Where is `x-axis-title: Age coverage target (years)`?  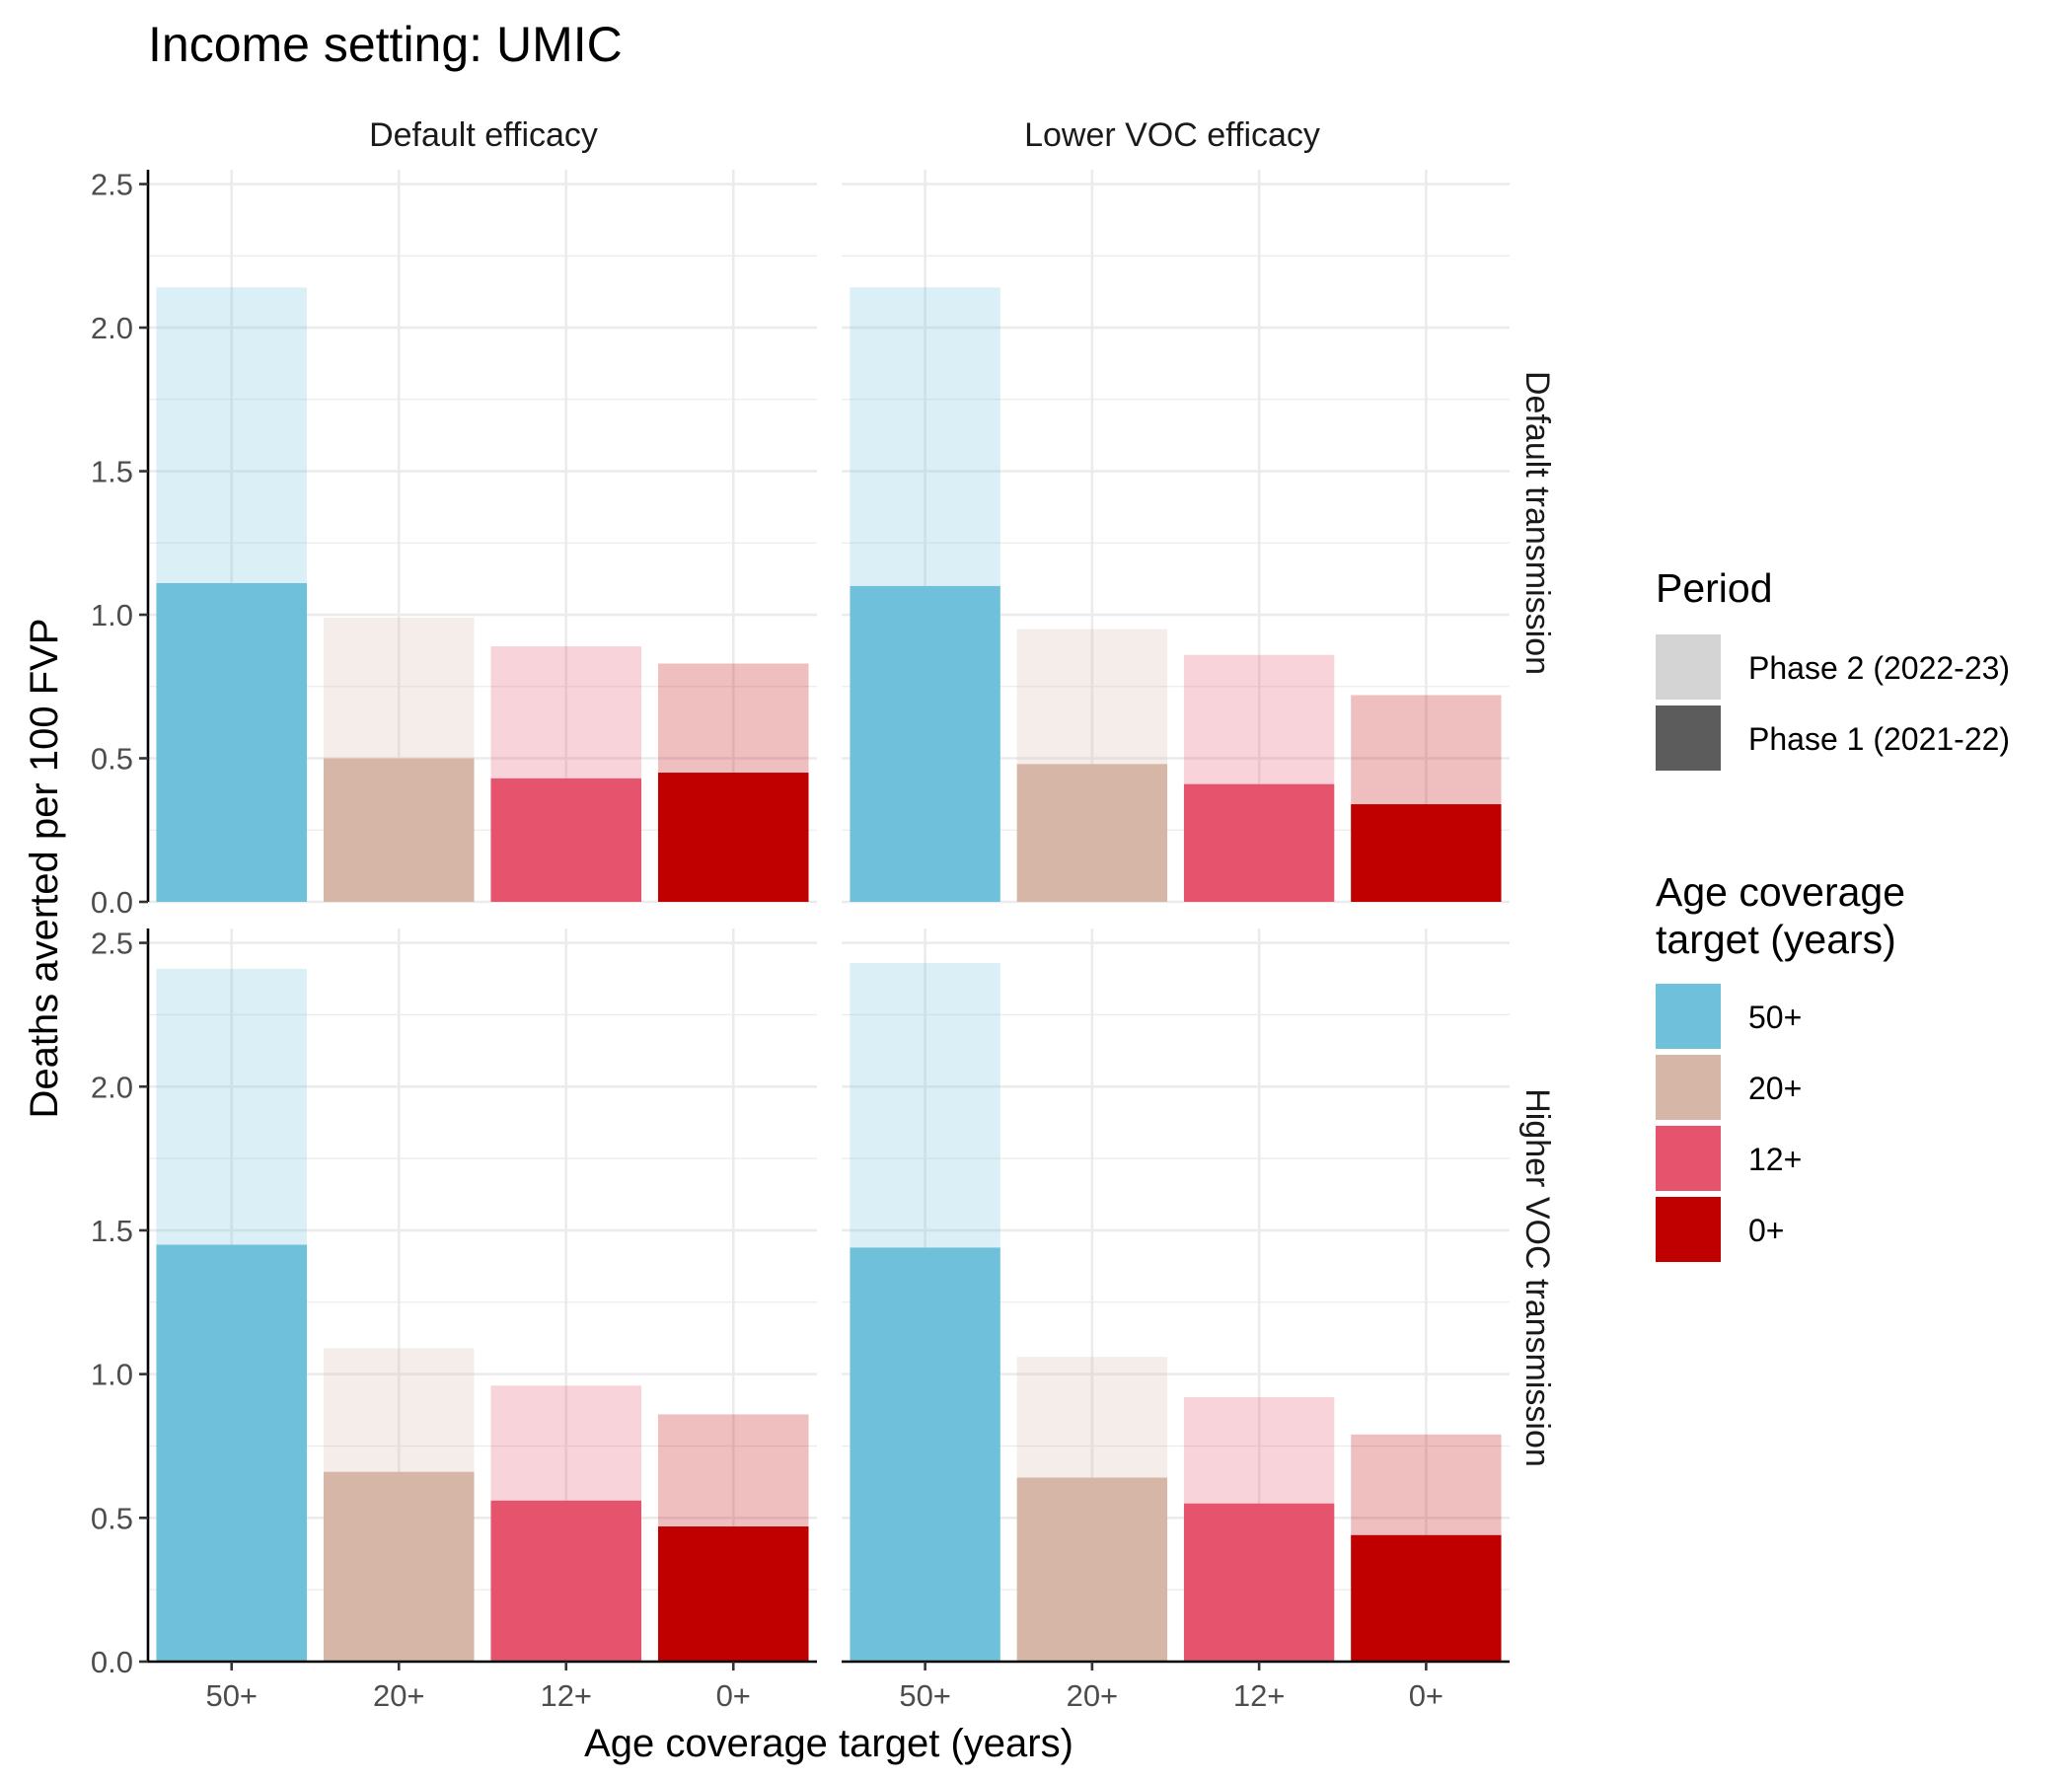
x-axis-title: Age coverage target (years) is located at coordinates (829, 1743).